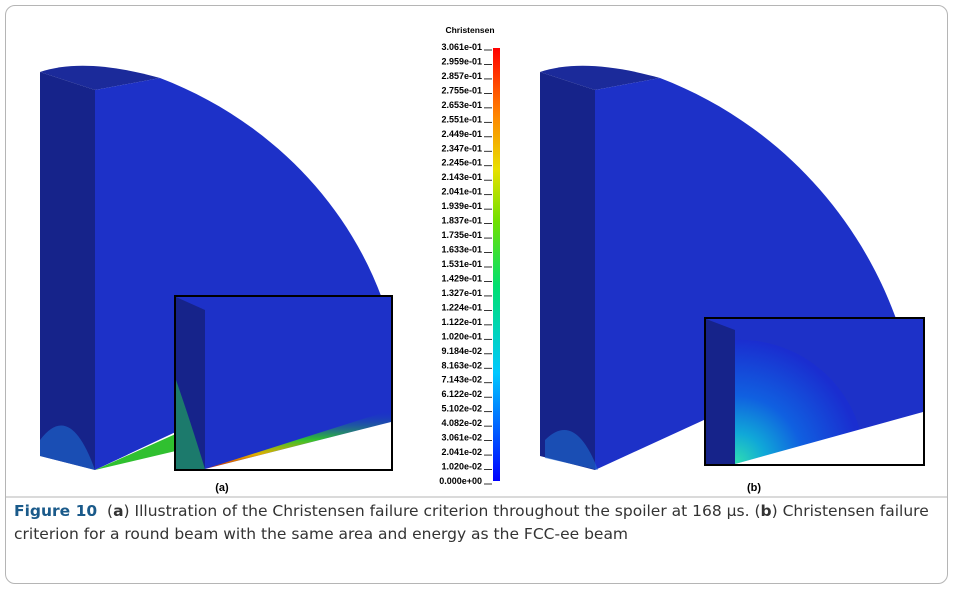 This screenshot has height=591, width=955. What do you see at coordinates (222, 488) in the screenshot?
I see `panel-label: (a)` at bounding box center [222, 488].